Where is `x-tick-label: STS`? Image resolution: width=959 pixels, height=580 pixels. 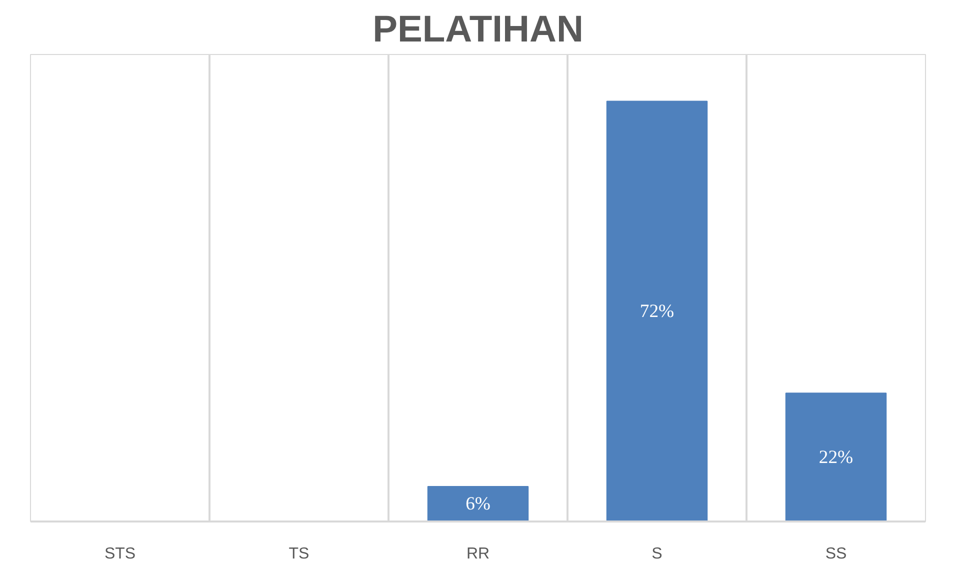
x-tick-label: STS is located at coordinates (120, 554).